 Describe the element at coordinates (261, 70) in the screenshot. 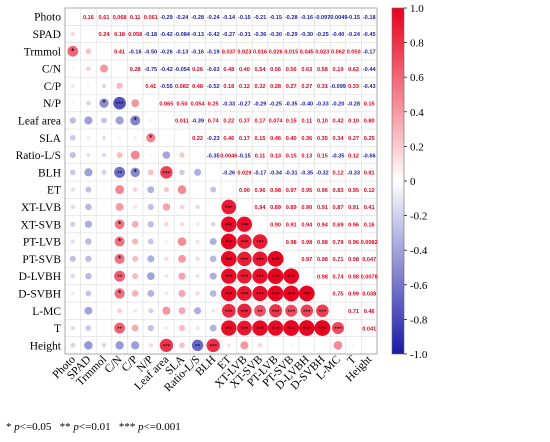

I see `correlation-value-label: 0.54` at that location.